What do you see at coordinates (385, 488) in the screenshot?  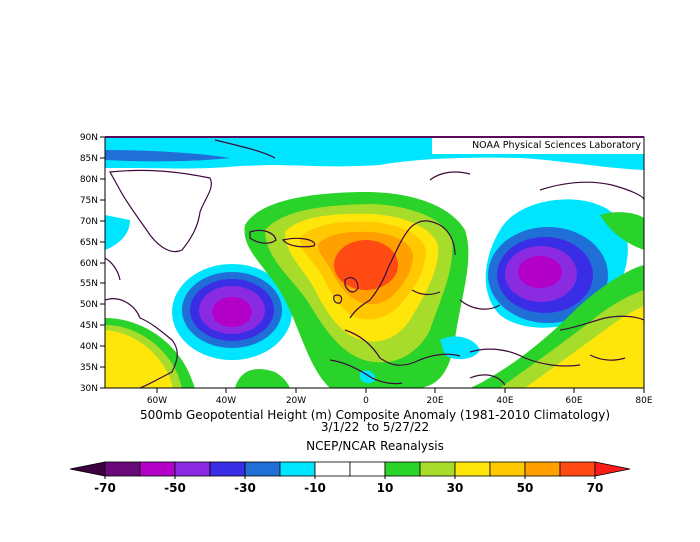 I see `colorbar-label-10: 10` at bounding box center [385, 488].